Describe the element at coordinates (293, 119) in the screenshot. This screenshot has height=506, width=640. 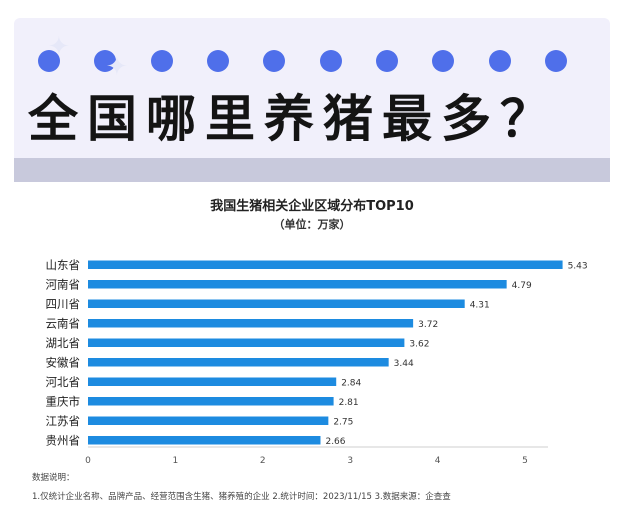
I see `page-headline: 全国哪里养猪最多？` at that location.